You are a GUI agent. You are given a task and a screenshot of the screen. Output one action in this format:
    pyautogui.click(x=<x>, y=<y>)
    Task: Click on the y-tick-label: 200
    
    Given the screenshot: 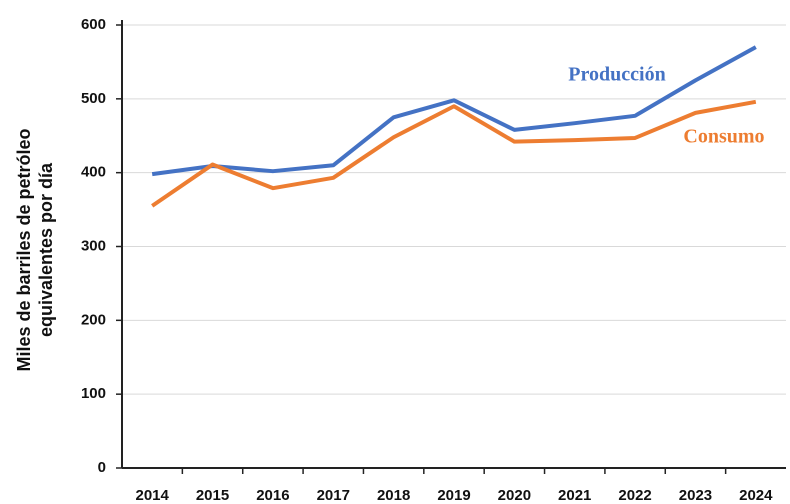 What is the action you would take?
    pyautogui.click(x=93, y=319)
    